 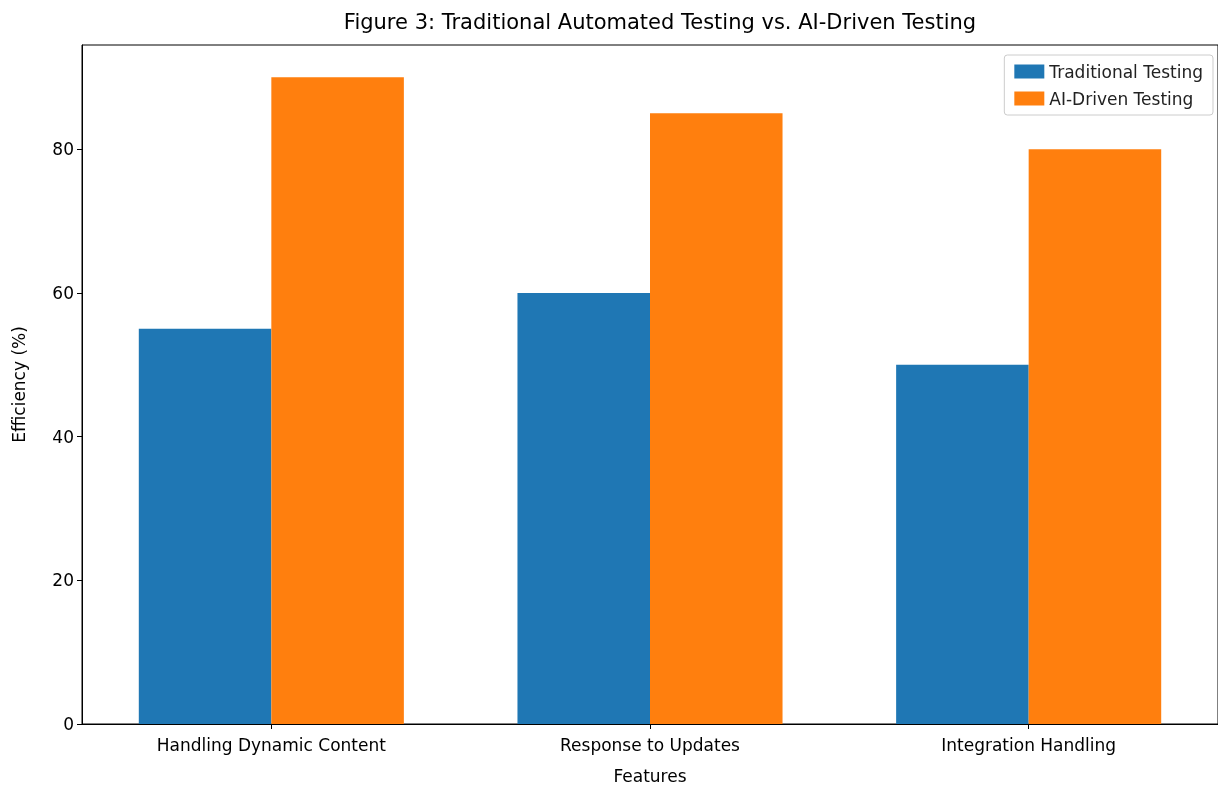 What do you see at coordinates (650, 744) in the screenshot?
I see `x-tick-label: Response to Updates` at bounding box center [650, 744].